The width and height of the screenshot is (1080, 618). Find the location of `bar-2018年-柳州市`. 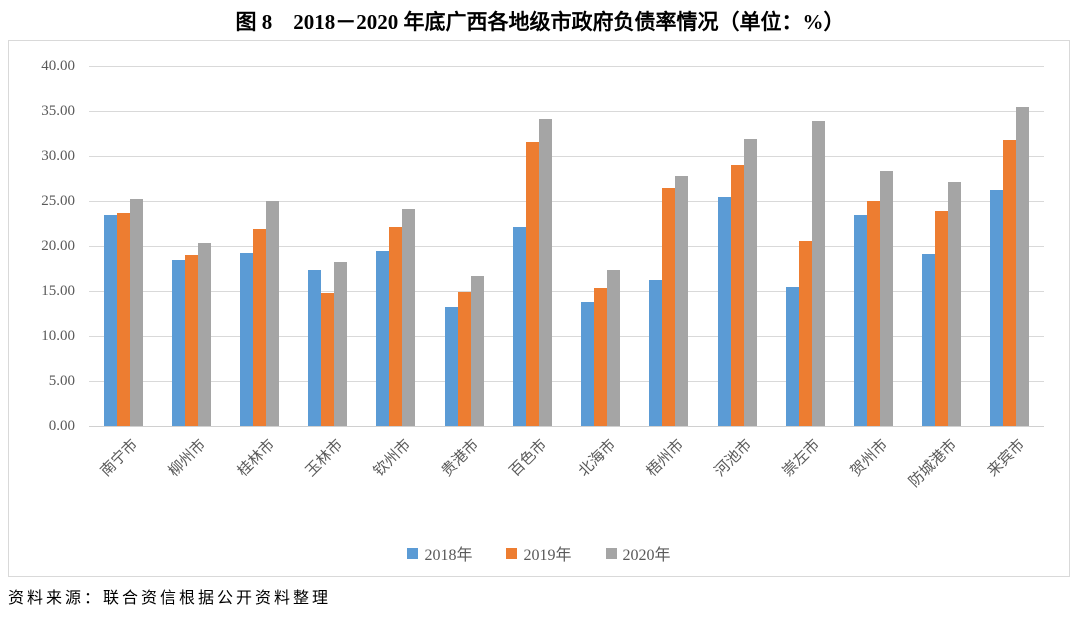

bar-2018年-柳州市 is located at coordinates (178, 343).